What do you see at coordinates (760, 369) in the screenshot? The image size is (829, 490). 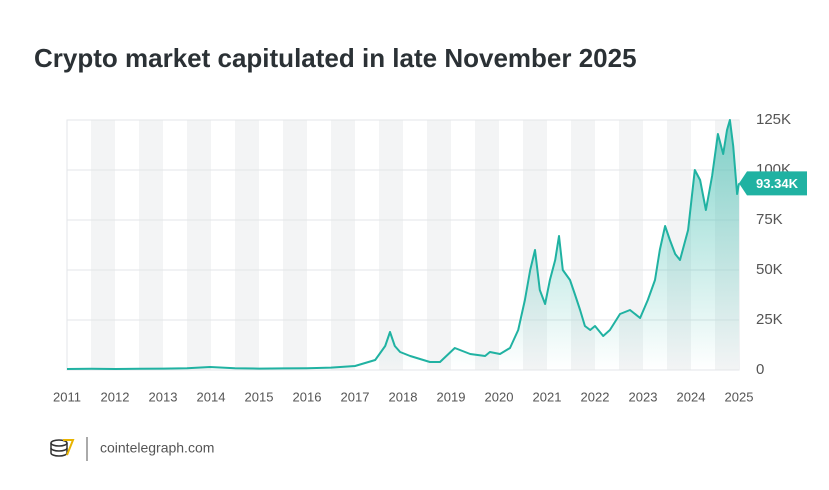 I see `y-tick-label: 0` at bounding box center [760, 369].